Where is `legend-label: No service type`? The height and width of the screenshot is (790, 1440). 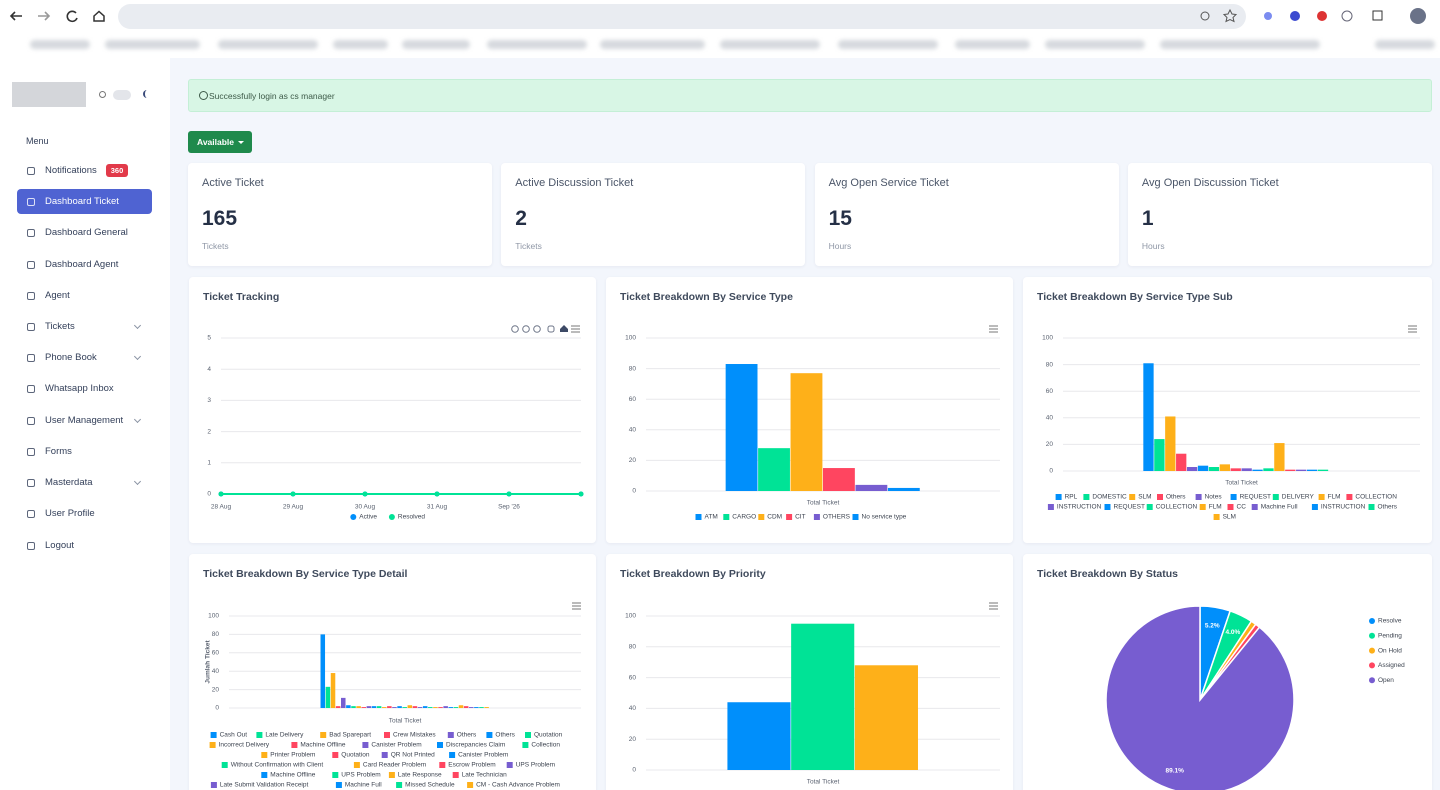
legend-label: No service type is located at coordinates (884, 517).